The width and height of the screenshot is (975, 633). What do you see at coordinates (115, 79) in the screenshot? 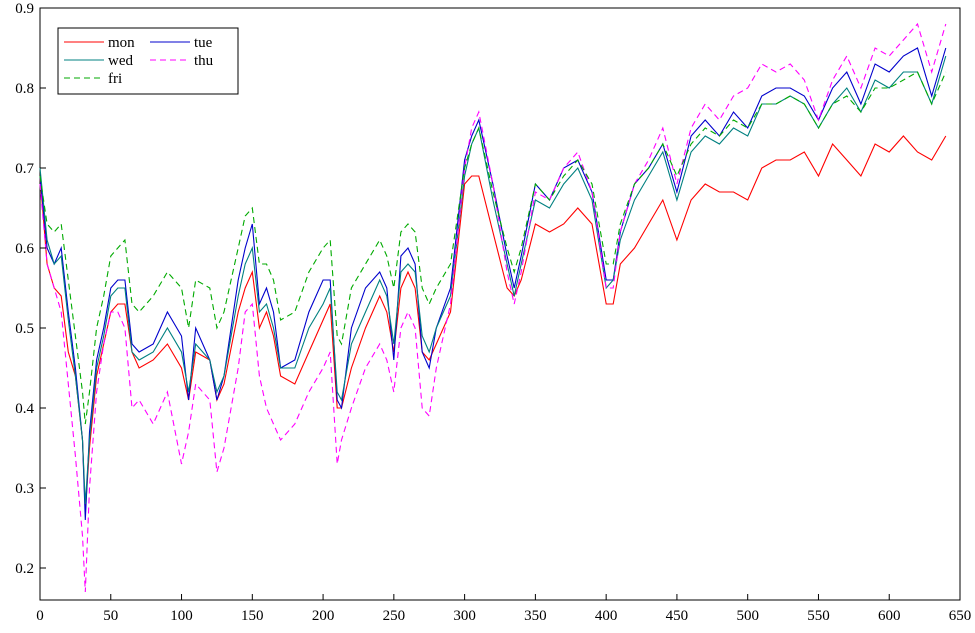
I see `legend-label-fri: fri` at bounding box center [115, 79].